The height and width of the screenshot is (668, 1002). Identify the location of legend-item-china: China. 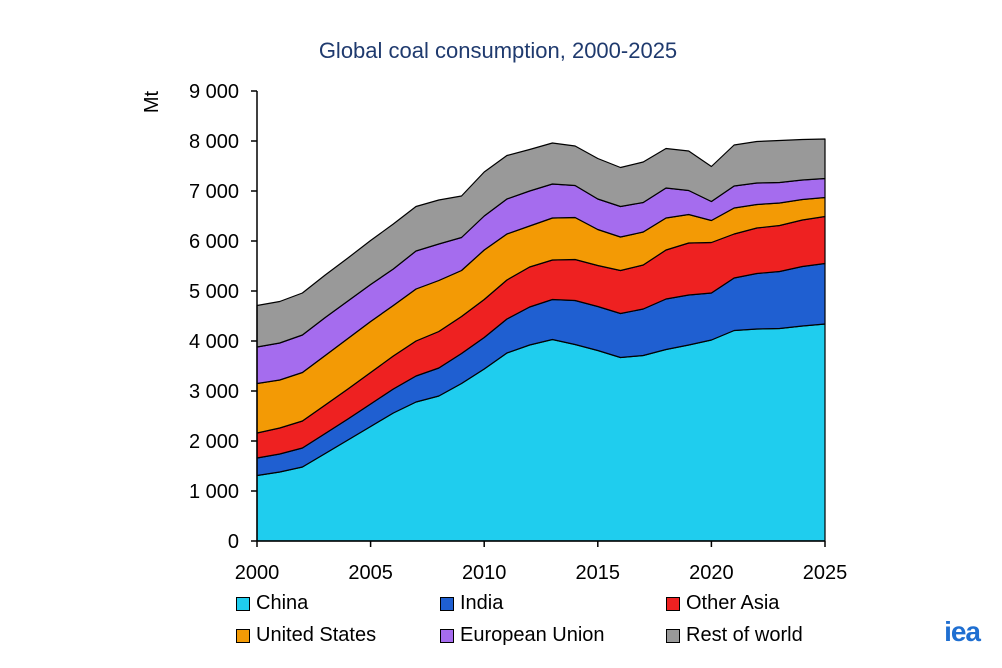
(272, 603).